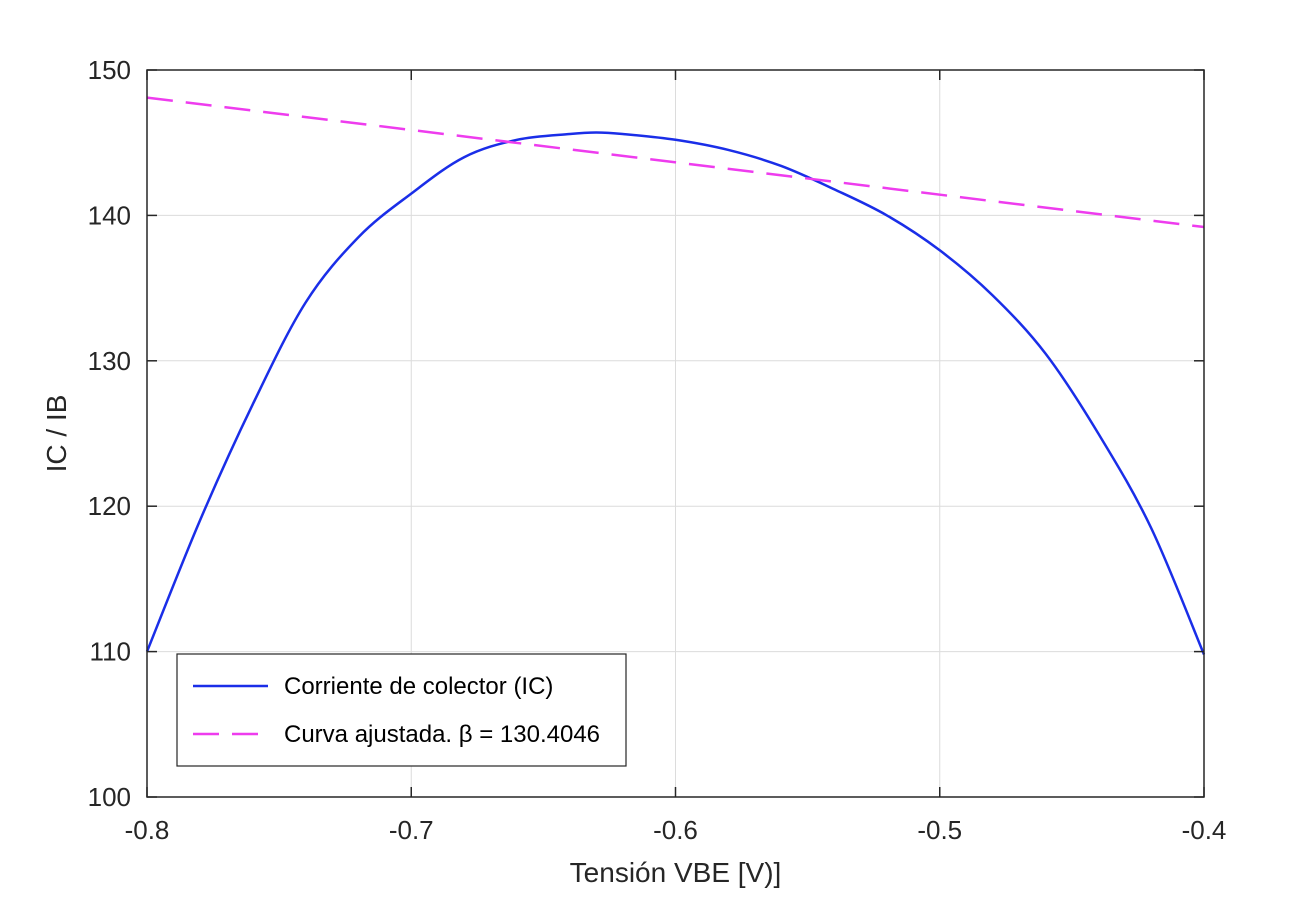 This screenshot has width=1301, height=921. I want to click on legend-entry-0: Corriente de colector (IC), so click(418, 686).